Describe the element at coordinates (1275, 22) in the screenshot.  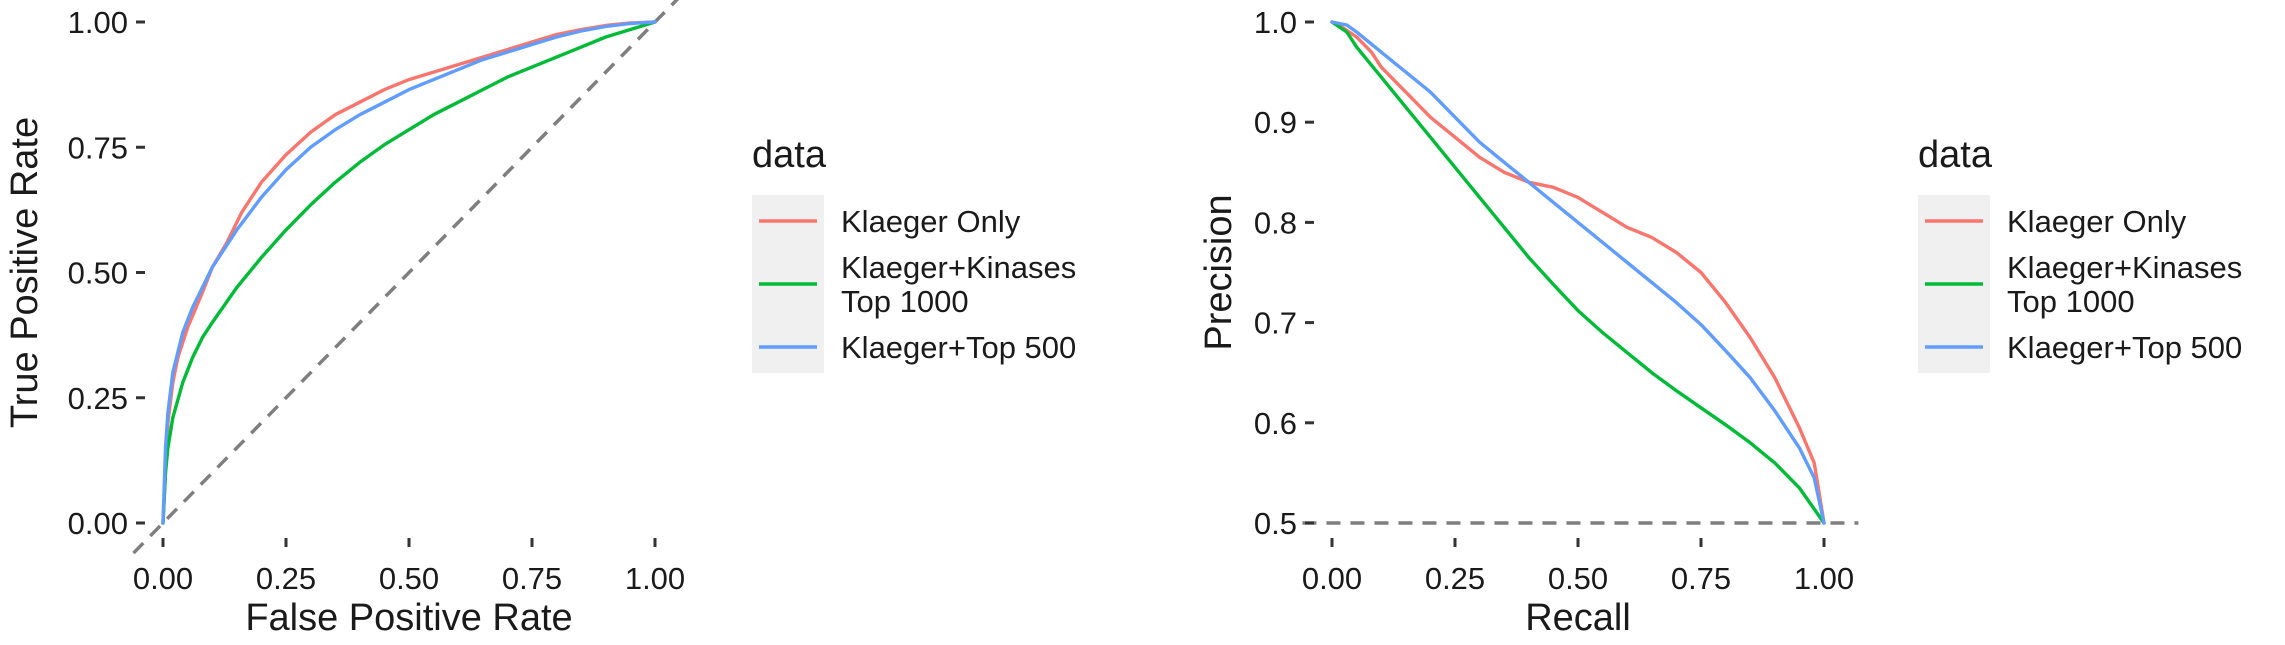
I see `pr-y-tick-label: 1.0` at that location.